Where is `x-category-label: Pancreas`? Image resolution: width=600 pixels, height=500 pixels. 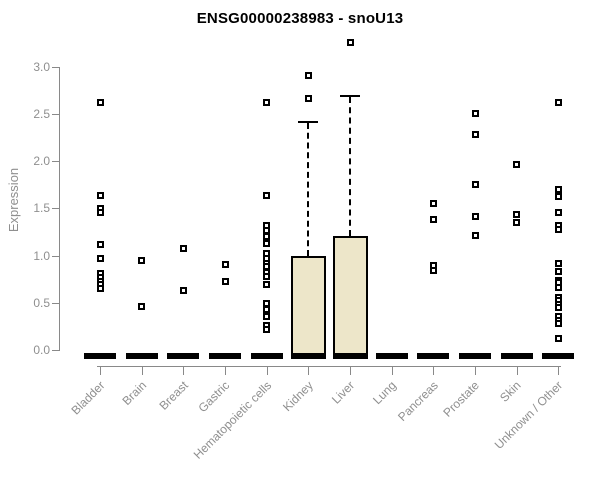
x-category-label: Pancreas is located at coordinates (417, 401).